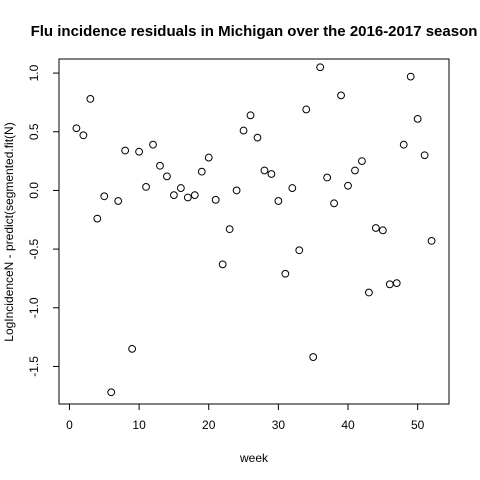 The width and height of the screenshot is (480, 480). Describe the element at coordinates (34, 190) in the screenshot. I see `y-tick-label: 0.0` at that location.